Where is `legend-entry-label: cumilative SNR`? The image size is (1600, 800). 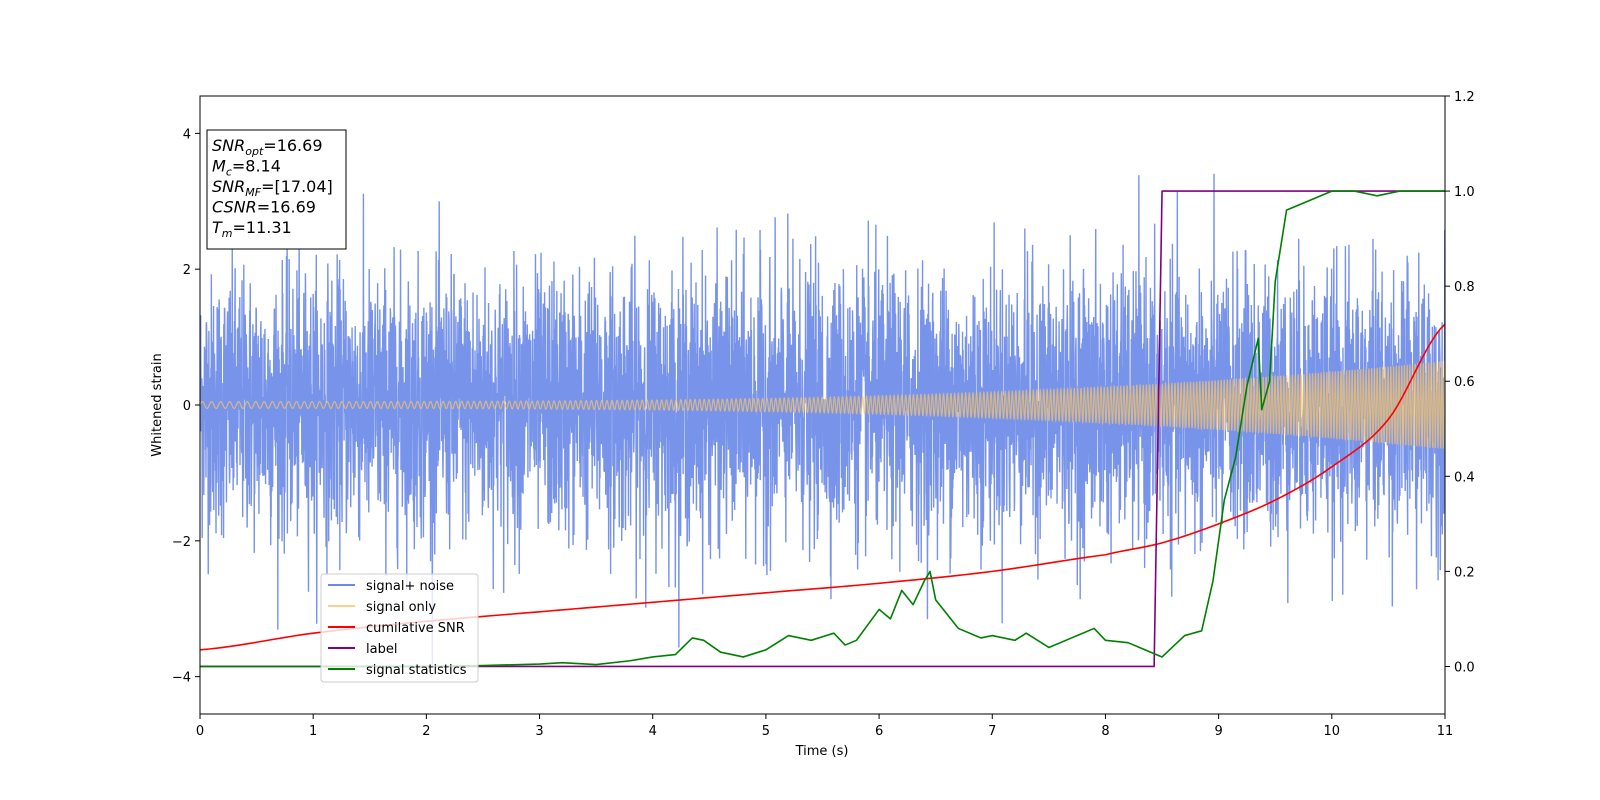 legend-entry-label: cumilative SNR is located at coordinates (415, 628).